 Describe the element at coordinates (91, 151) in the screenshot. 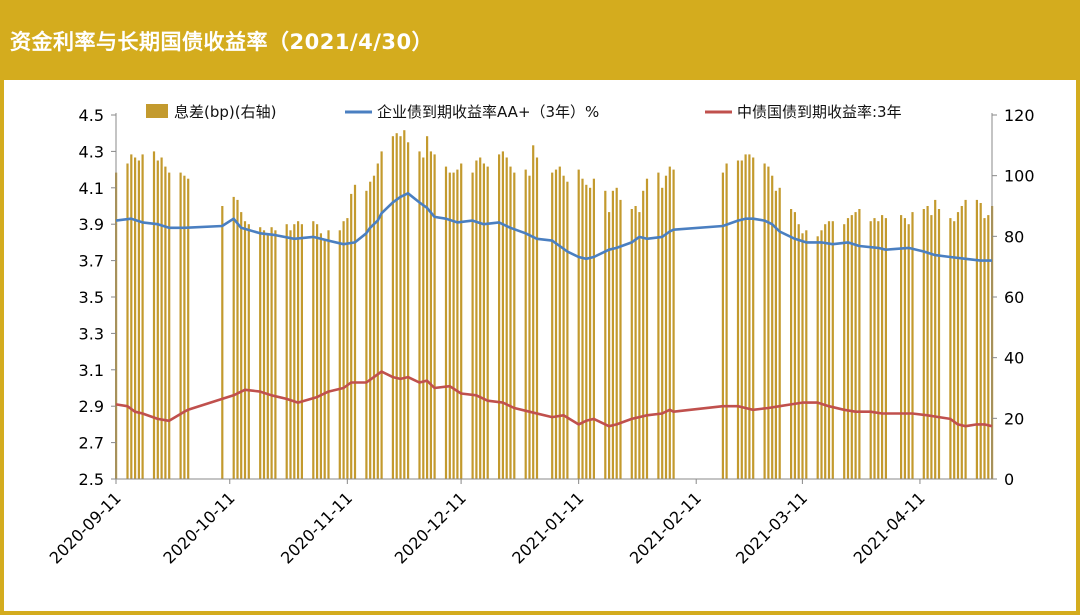

I see `left-tick-label: 4.3` at that location.